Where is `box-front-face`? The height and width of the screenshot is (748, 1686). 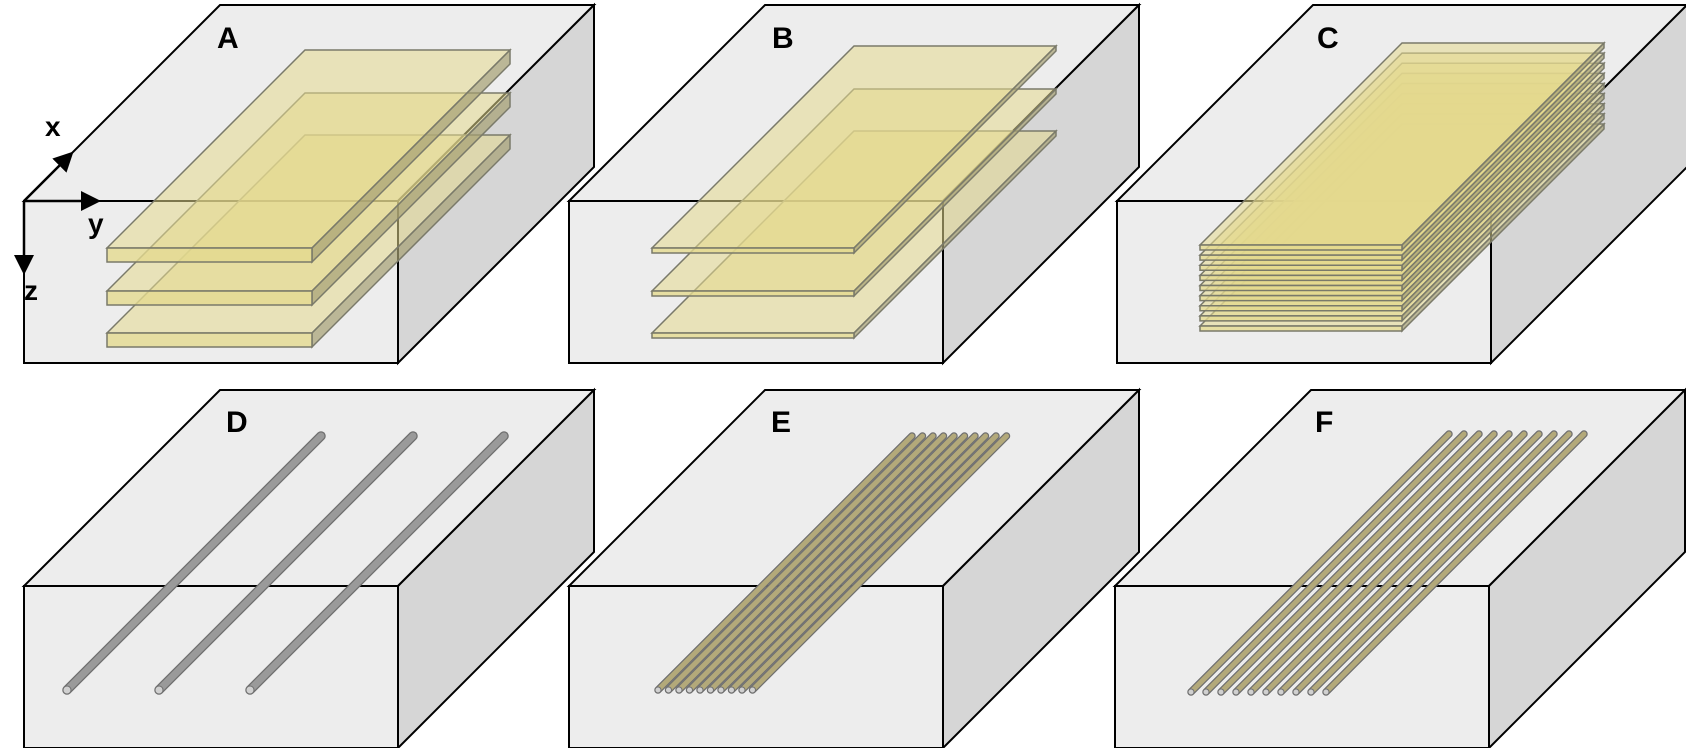
box-front-face is located at coordinates (211, 666).